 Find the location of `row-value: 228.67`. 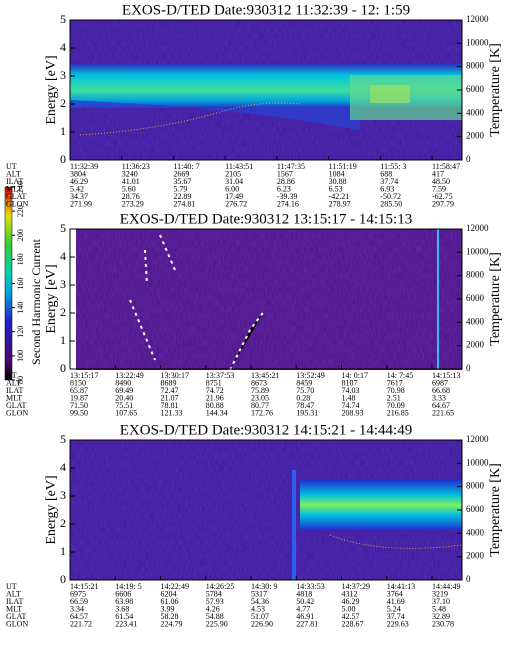

row-value: 228.67 is located at coordinates (353, 623).